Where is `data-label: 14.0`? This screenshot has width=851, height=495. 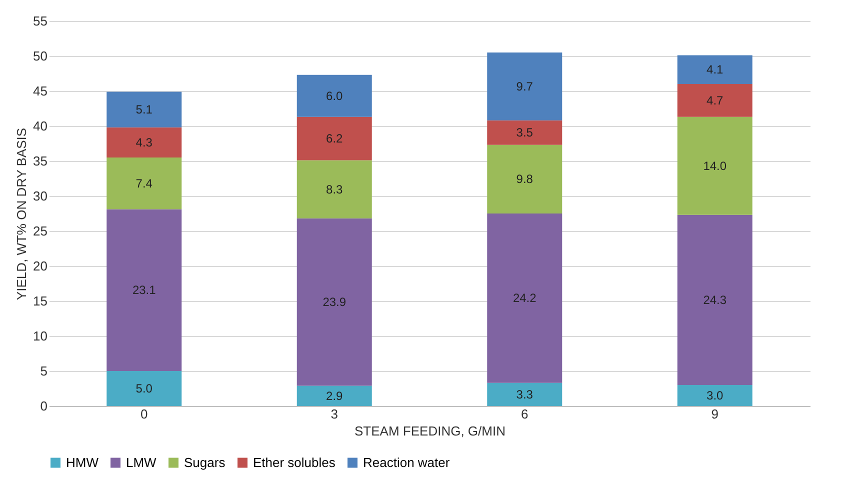 data-label: 14.0 is located at coordinates (715, 165).